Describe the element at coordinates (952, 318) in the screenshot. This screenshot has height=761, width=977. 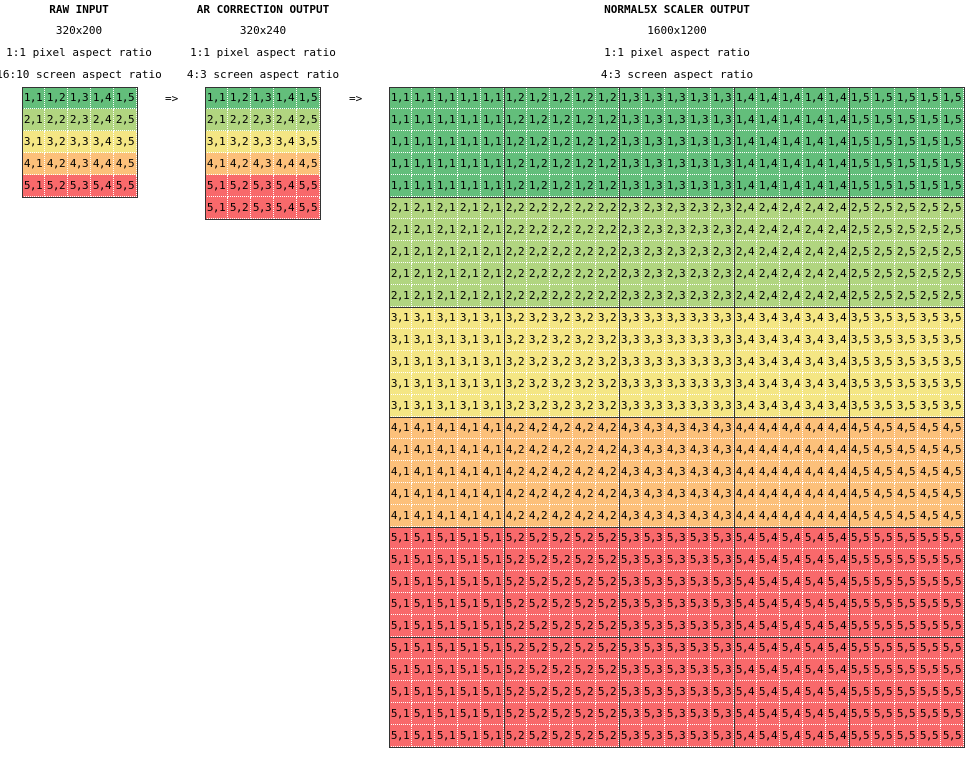
I see `grid-cell: 3,5` at that location.